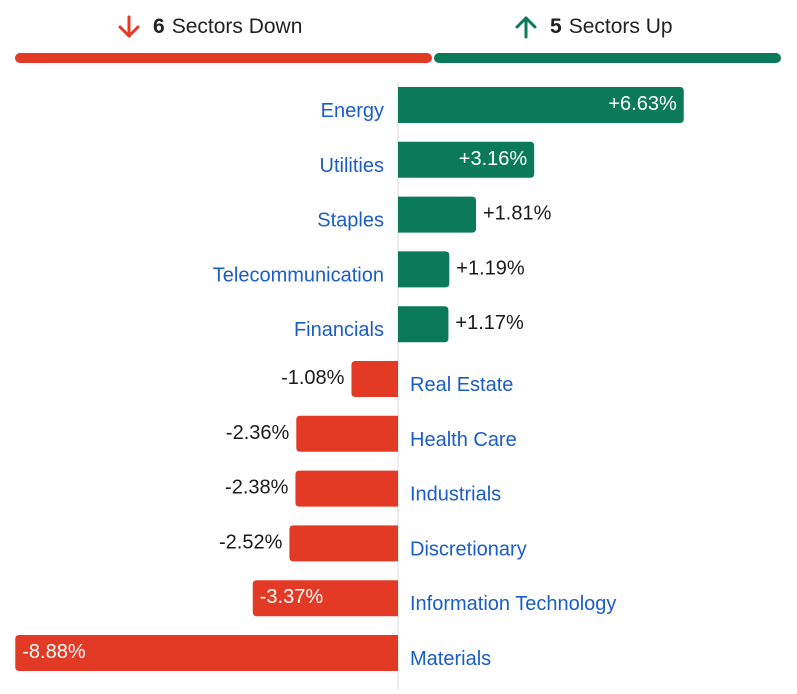 This screenshot has height=694, width=797. I want to click on value-label-financials: +1.17%, so click(489, 323).